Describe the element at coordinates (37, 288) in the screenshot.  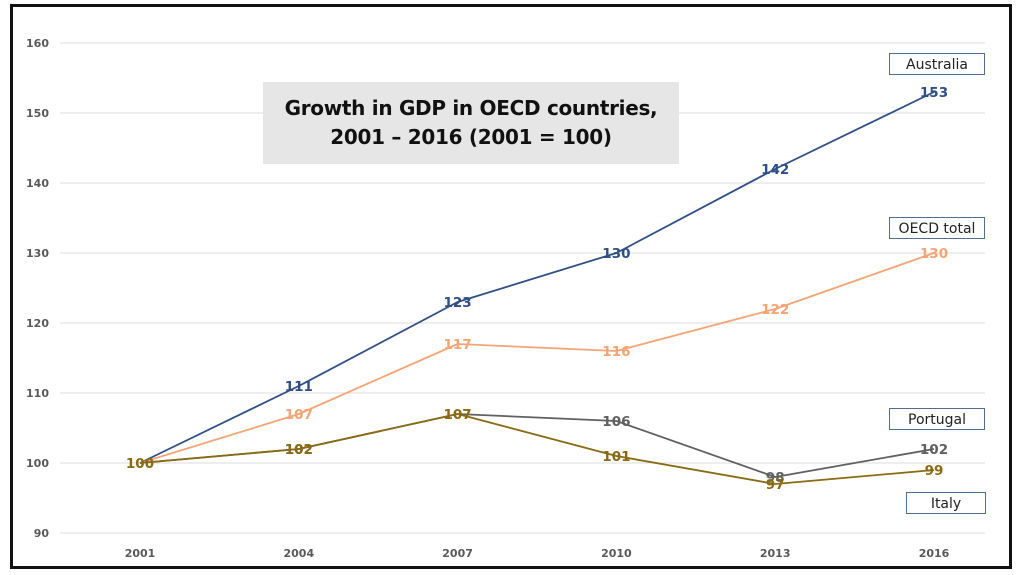
I see `y-axis-ticks: 90 100 110 120 130 140 150 160` at that location.